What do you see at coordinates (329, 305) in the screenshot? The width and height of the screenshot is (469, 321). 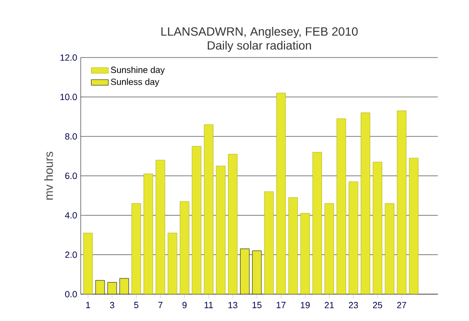 I see `x-tick-label: 21` at bounding box center [329, 305].